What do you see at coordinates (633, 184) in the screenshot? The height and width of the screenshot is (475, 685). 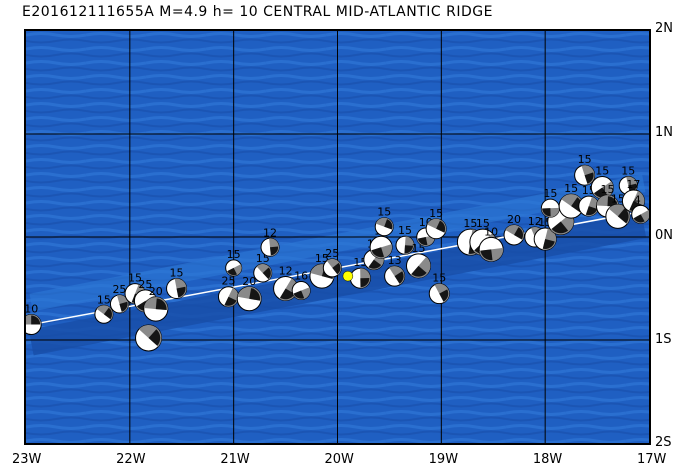 I see `depth-label: 17` at bounding box center [633, 184].